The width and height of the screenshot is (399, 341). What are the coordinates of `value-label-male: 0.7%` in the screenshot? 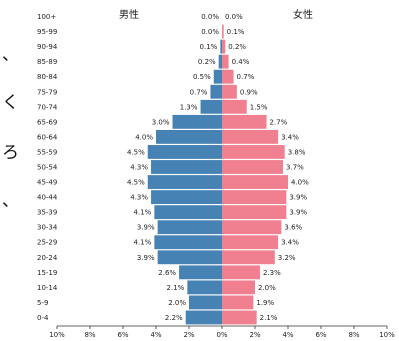 It's located at (199, 92).